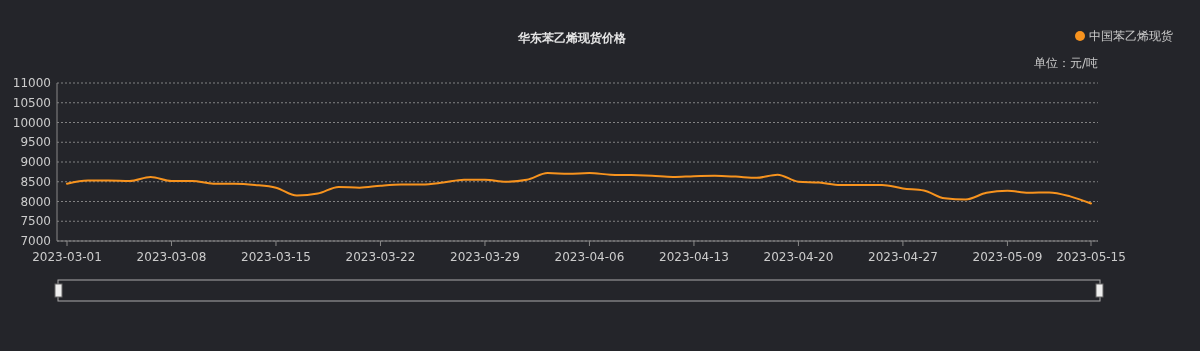 The width and height of the screenshot is (1200, 351). I want to click on x-tick-label: 2023-03-22, so click(380, 257).